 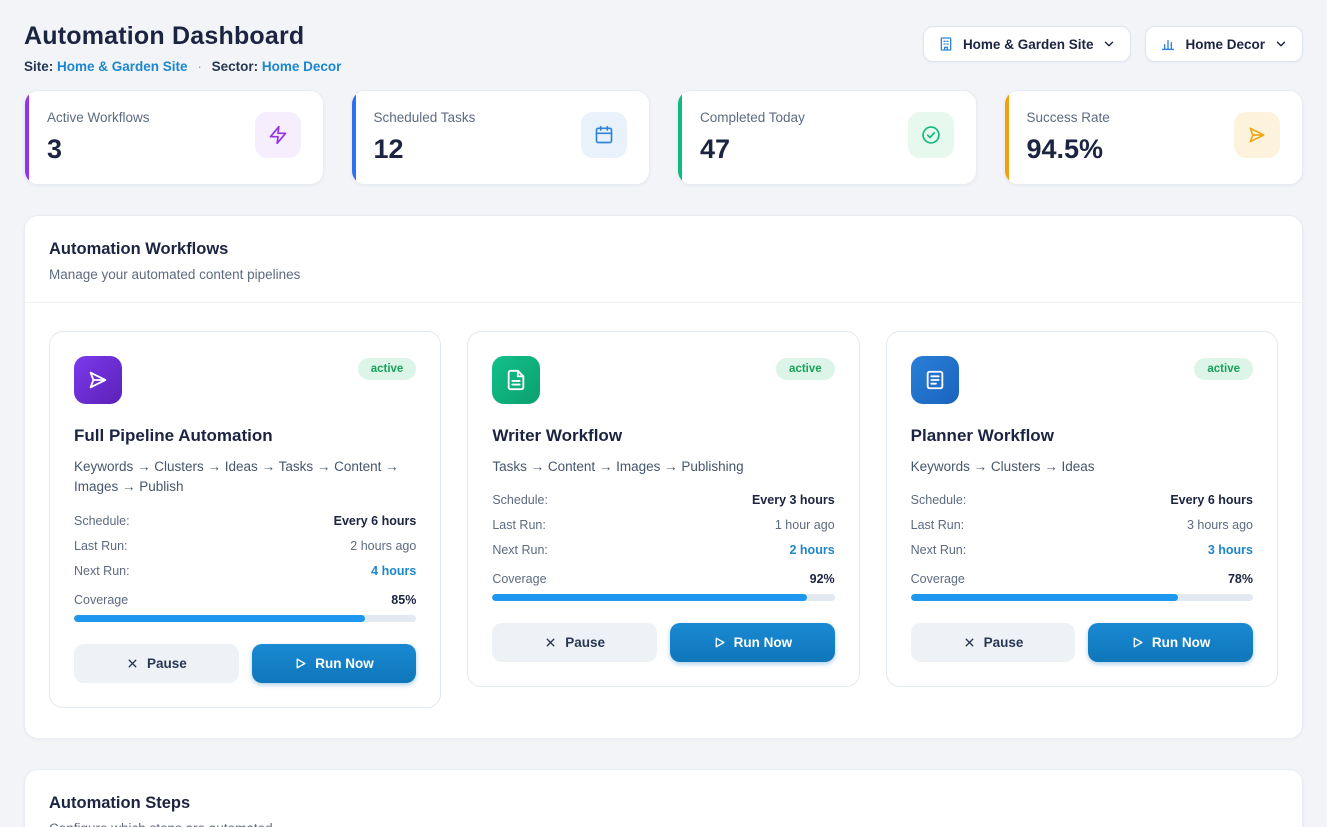 What do you see at coordinates (604, 135) in the screenshot?
I see `calendar-icon` at bounding box center [604, 135].